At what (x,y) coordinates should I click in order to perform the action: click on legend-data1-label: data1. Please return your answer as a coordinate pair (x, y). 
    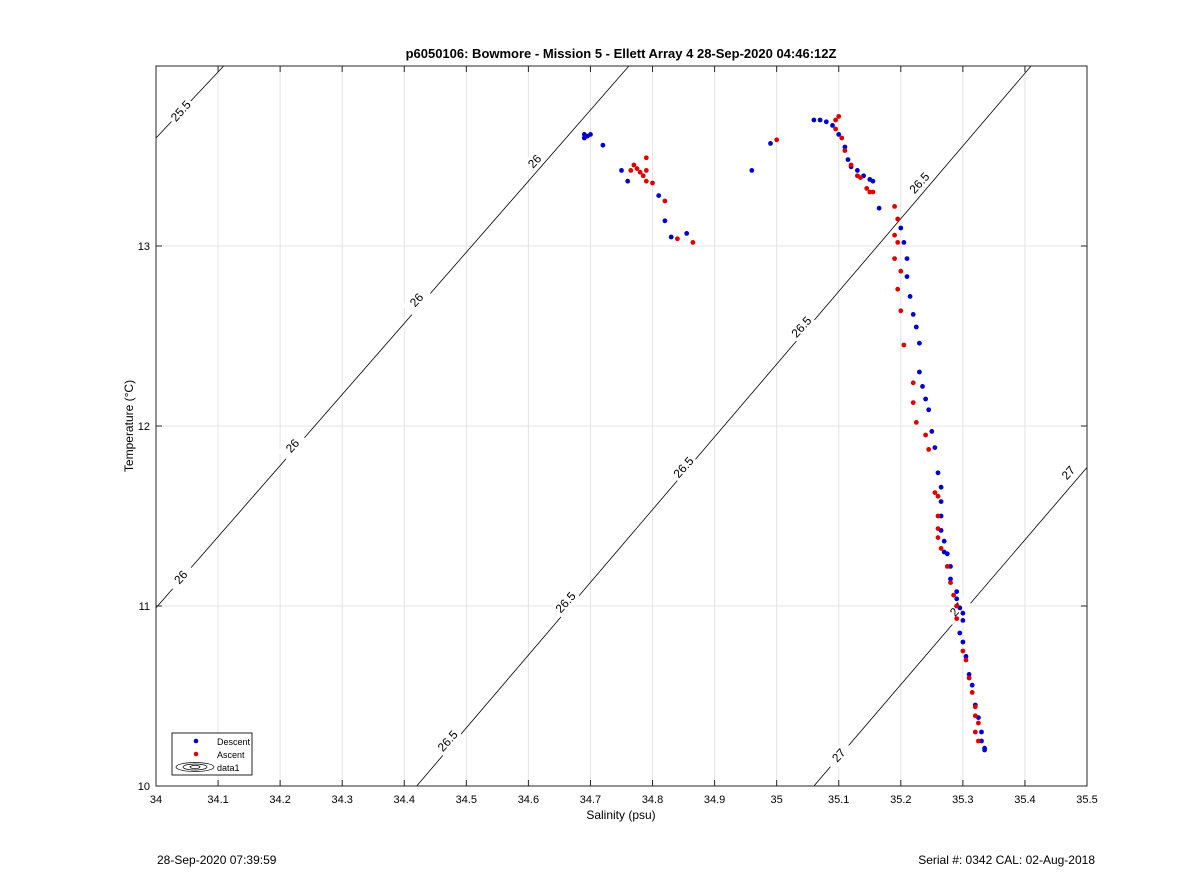
    Looking at the image, I should click on (228, 768).